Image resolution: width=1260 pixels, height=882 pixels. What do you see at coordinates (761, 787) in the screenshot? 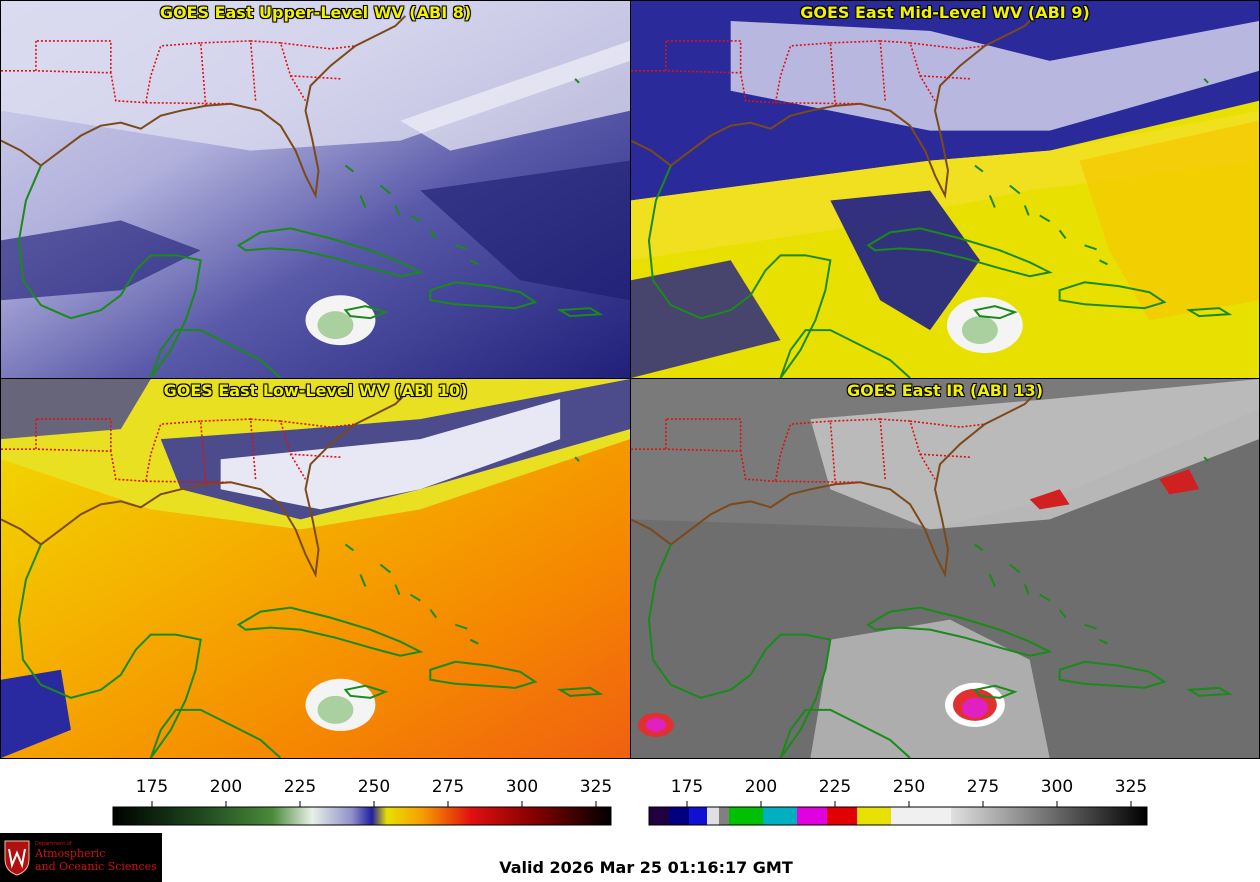
I see `ir-tick-label: 200` at bounding box center [761, 787].